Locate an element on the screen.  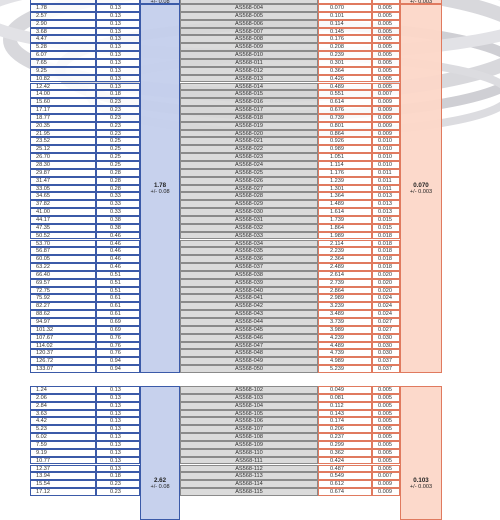
id-inch-tolerance: 0.027 is located at coordinates (386, 322).